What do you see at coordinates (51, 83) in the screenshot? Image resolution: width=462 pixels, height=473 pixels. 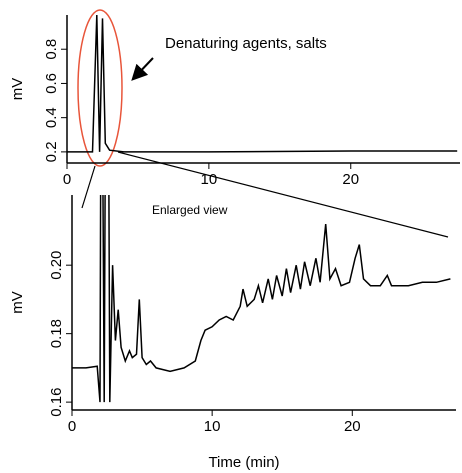 I see `y-tick-label: 0.6` at bounding box center [51, 83].